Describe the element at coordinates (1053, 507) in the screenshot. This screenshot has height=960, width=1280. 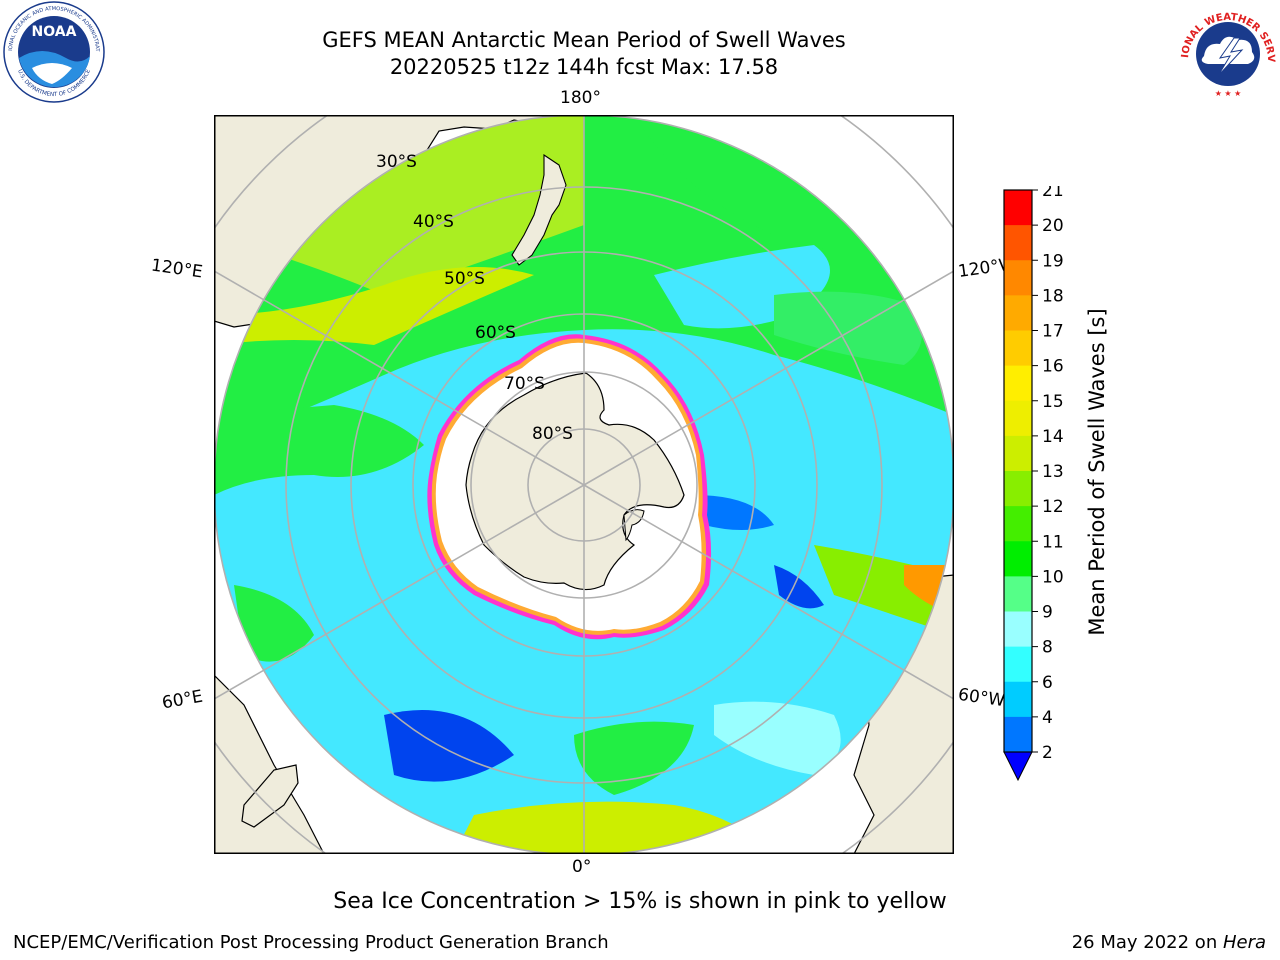
I see `colorbar-tick-label: 12` at that location.